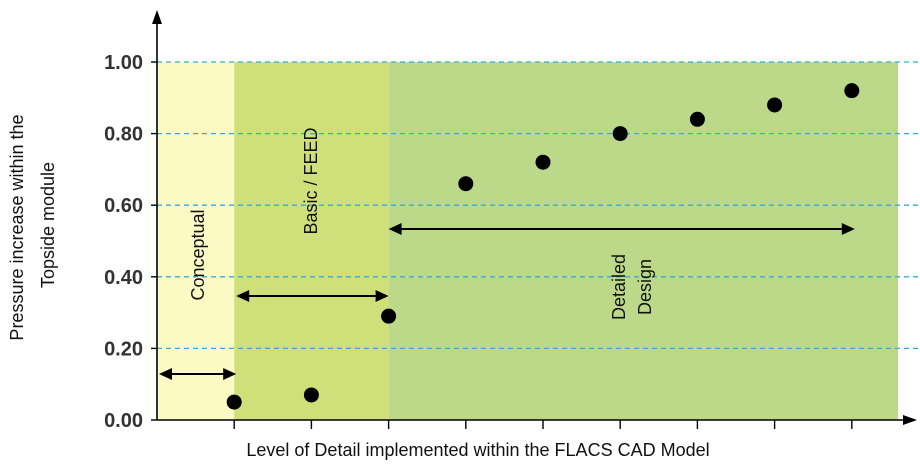  I want to click on arrow-detailed-design-head-right, so click(848, 229).